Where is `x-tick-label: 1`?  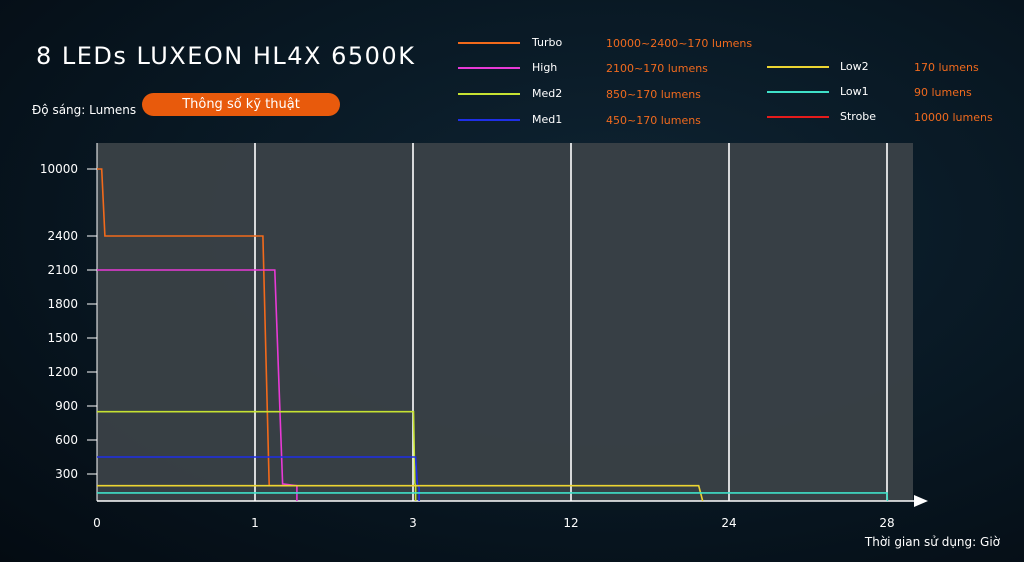 x-tick-label: 1 is located at coordinates (255, 523).